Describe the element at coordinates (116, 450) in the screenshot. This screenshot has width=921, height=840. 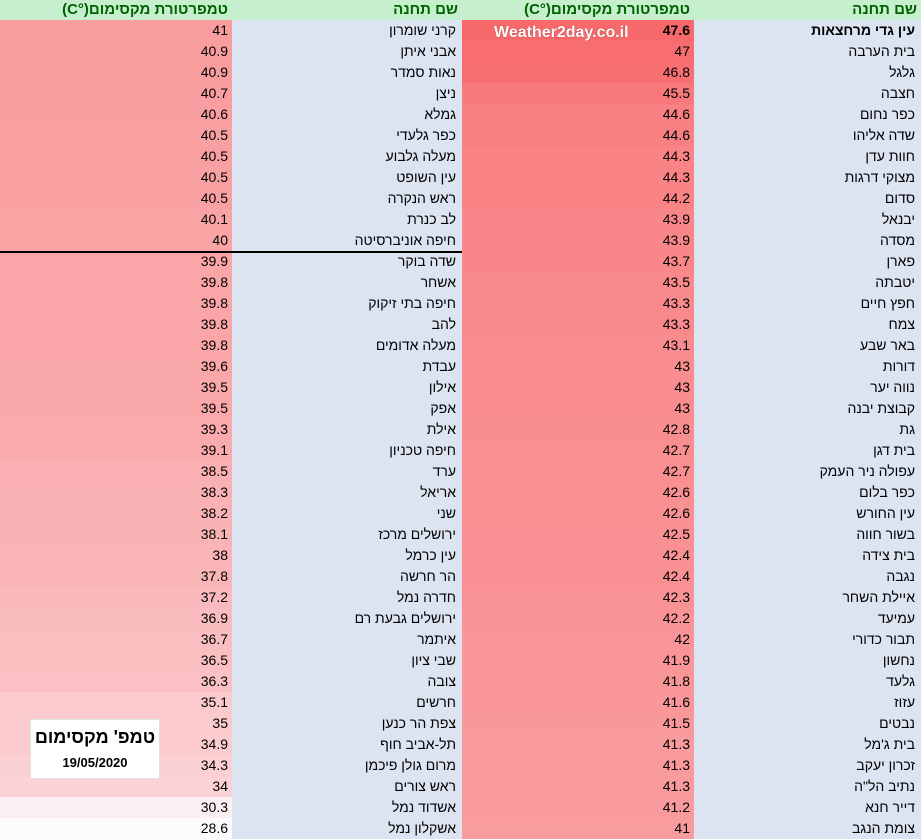
I see `table-cell-temp: 39.1` at that location.